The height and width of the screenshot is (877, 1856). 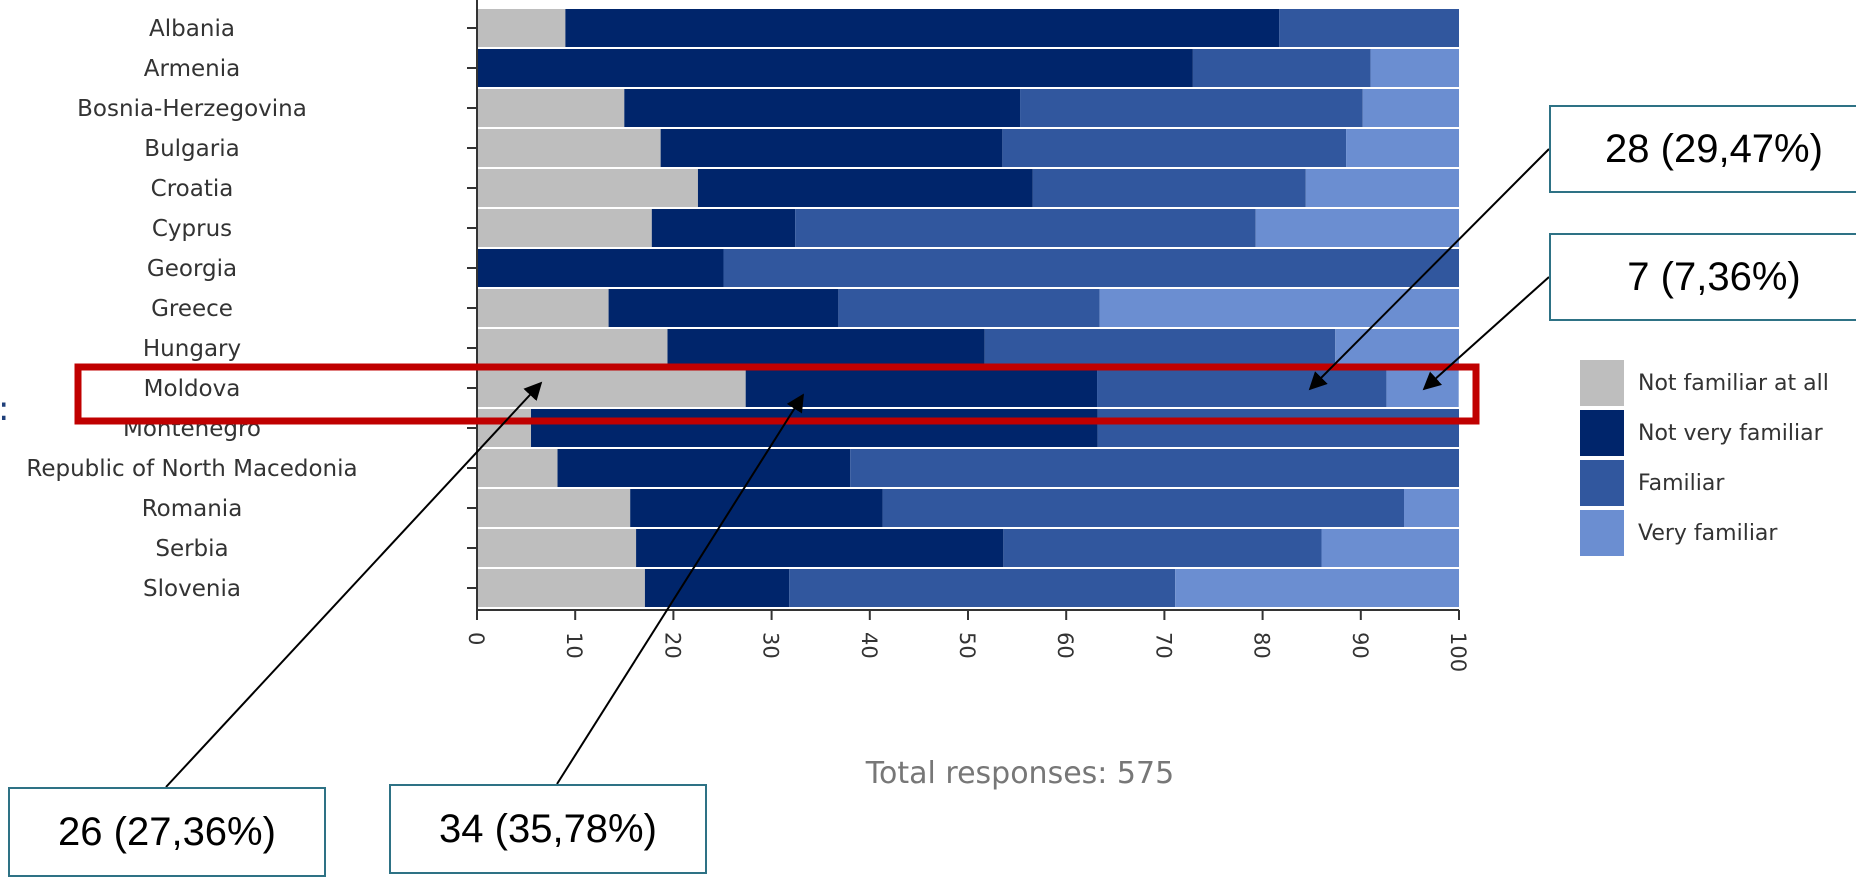 What do you see at coordinates (967, 645) in the screenshot?
I see `x-tick-label: 50` at bounding box center [967, 645].